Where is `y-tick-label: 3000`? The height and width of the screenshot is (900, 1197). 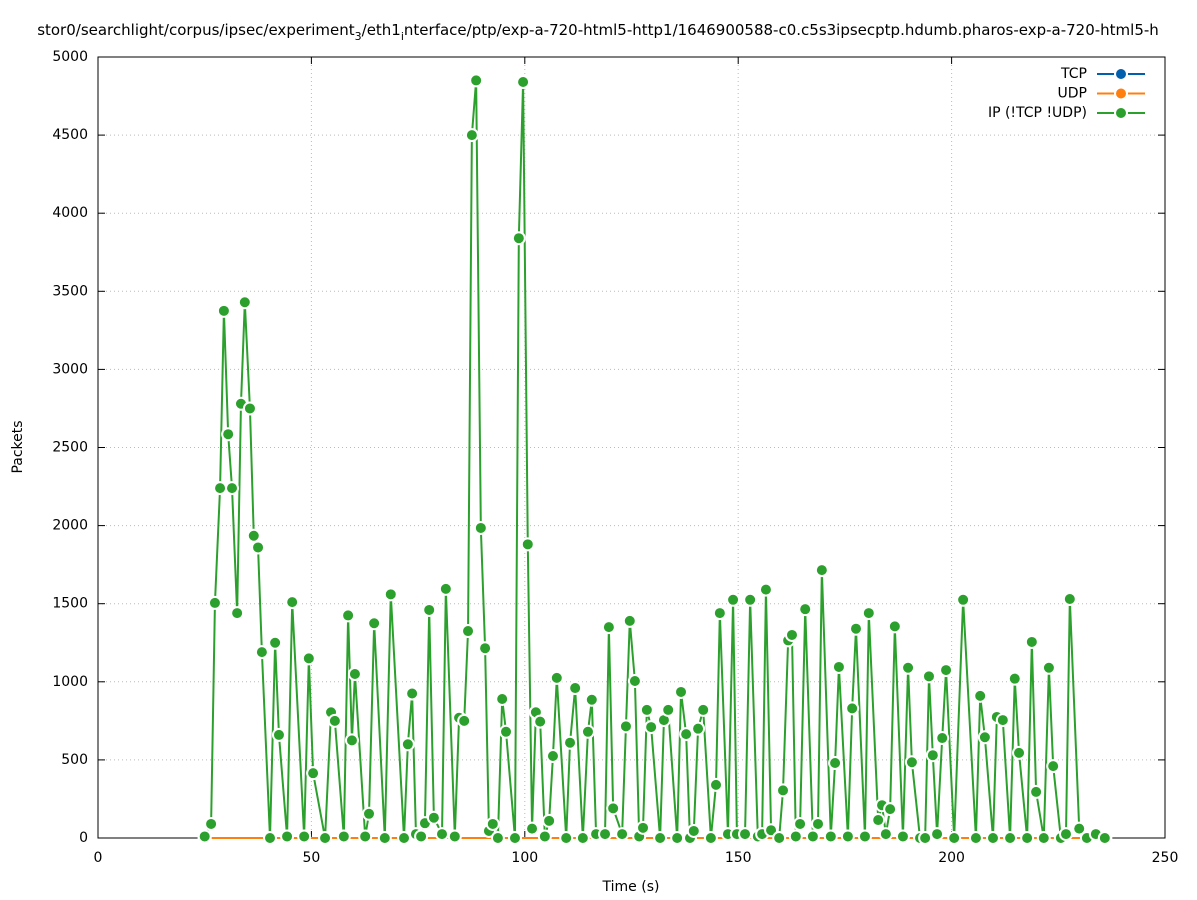 y-tick-label: 3000 is located at coordinates (70, 369).